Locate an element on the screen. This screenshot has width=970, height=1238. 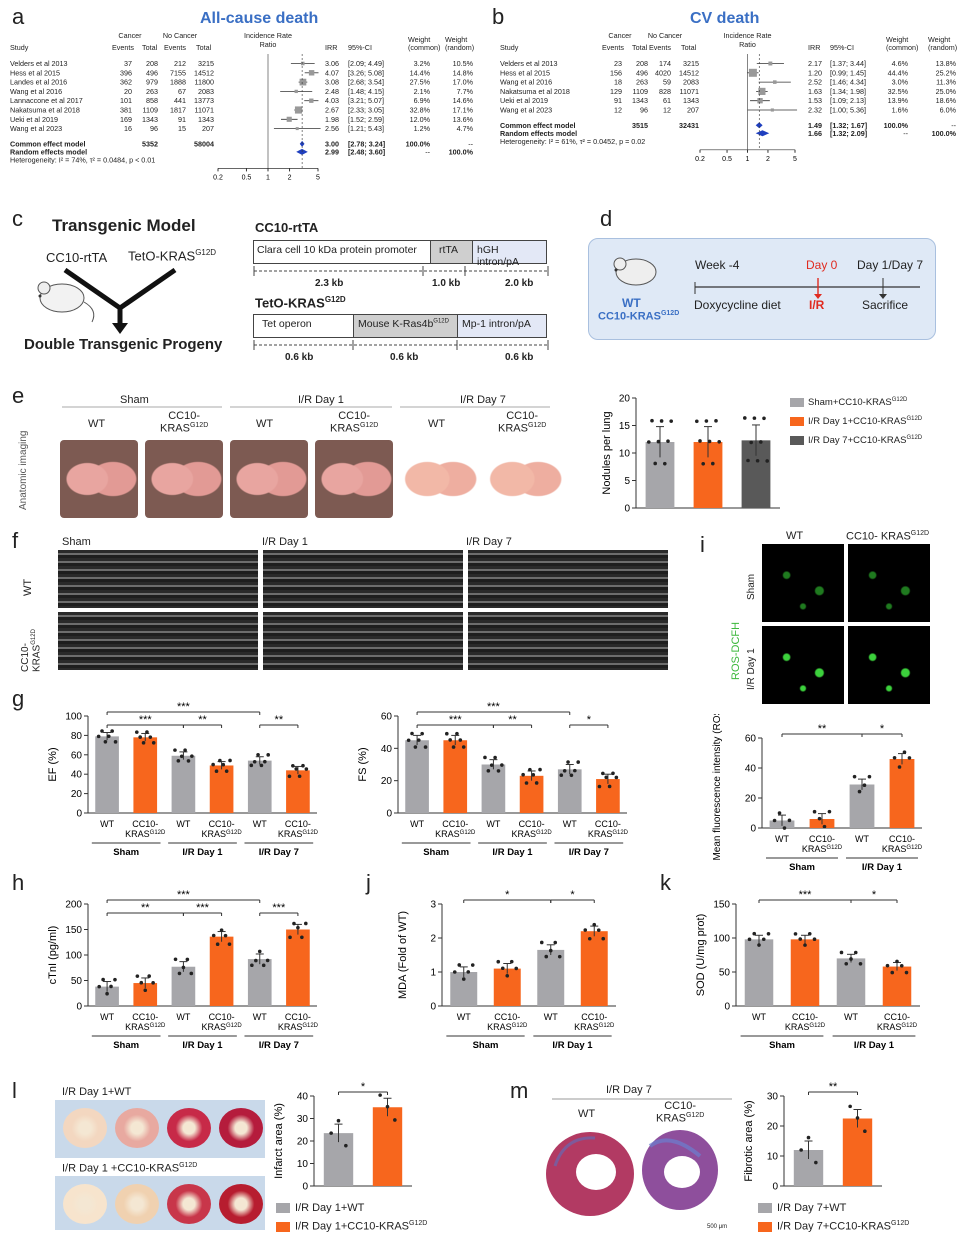
cell-irr: 2.48 is located at coordinates (332, 91).